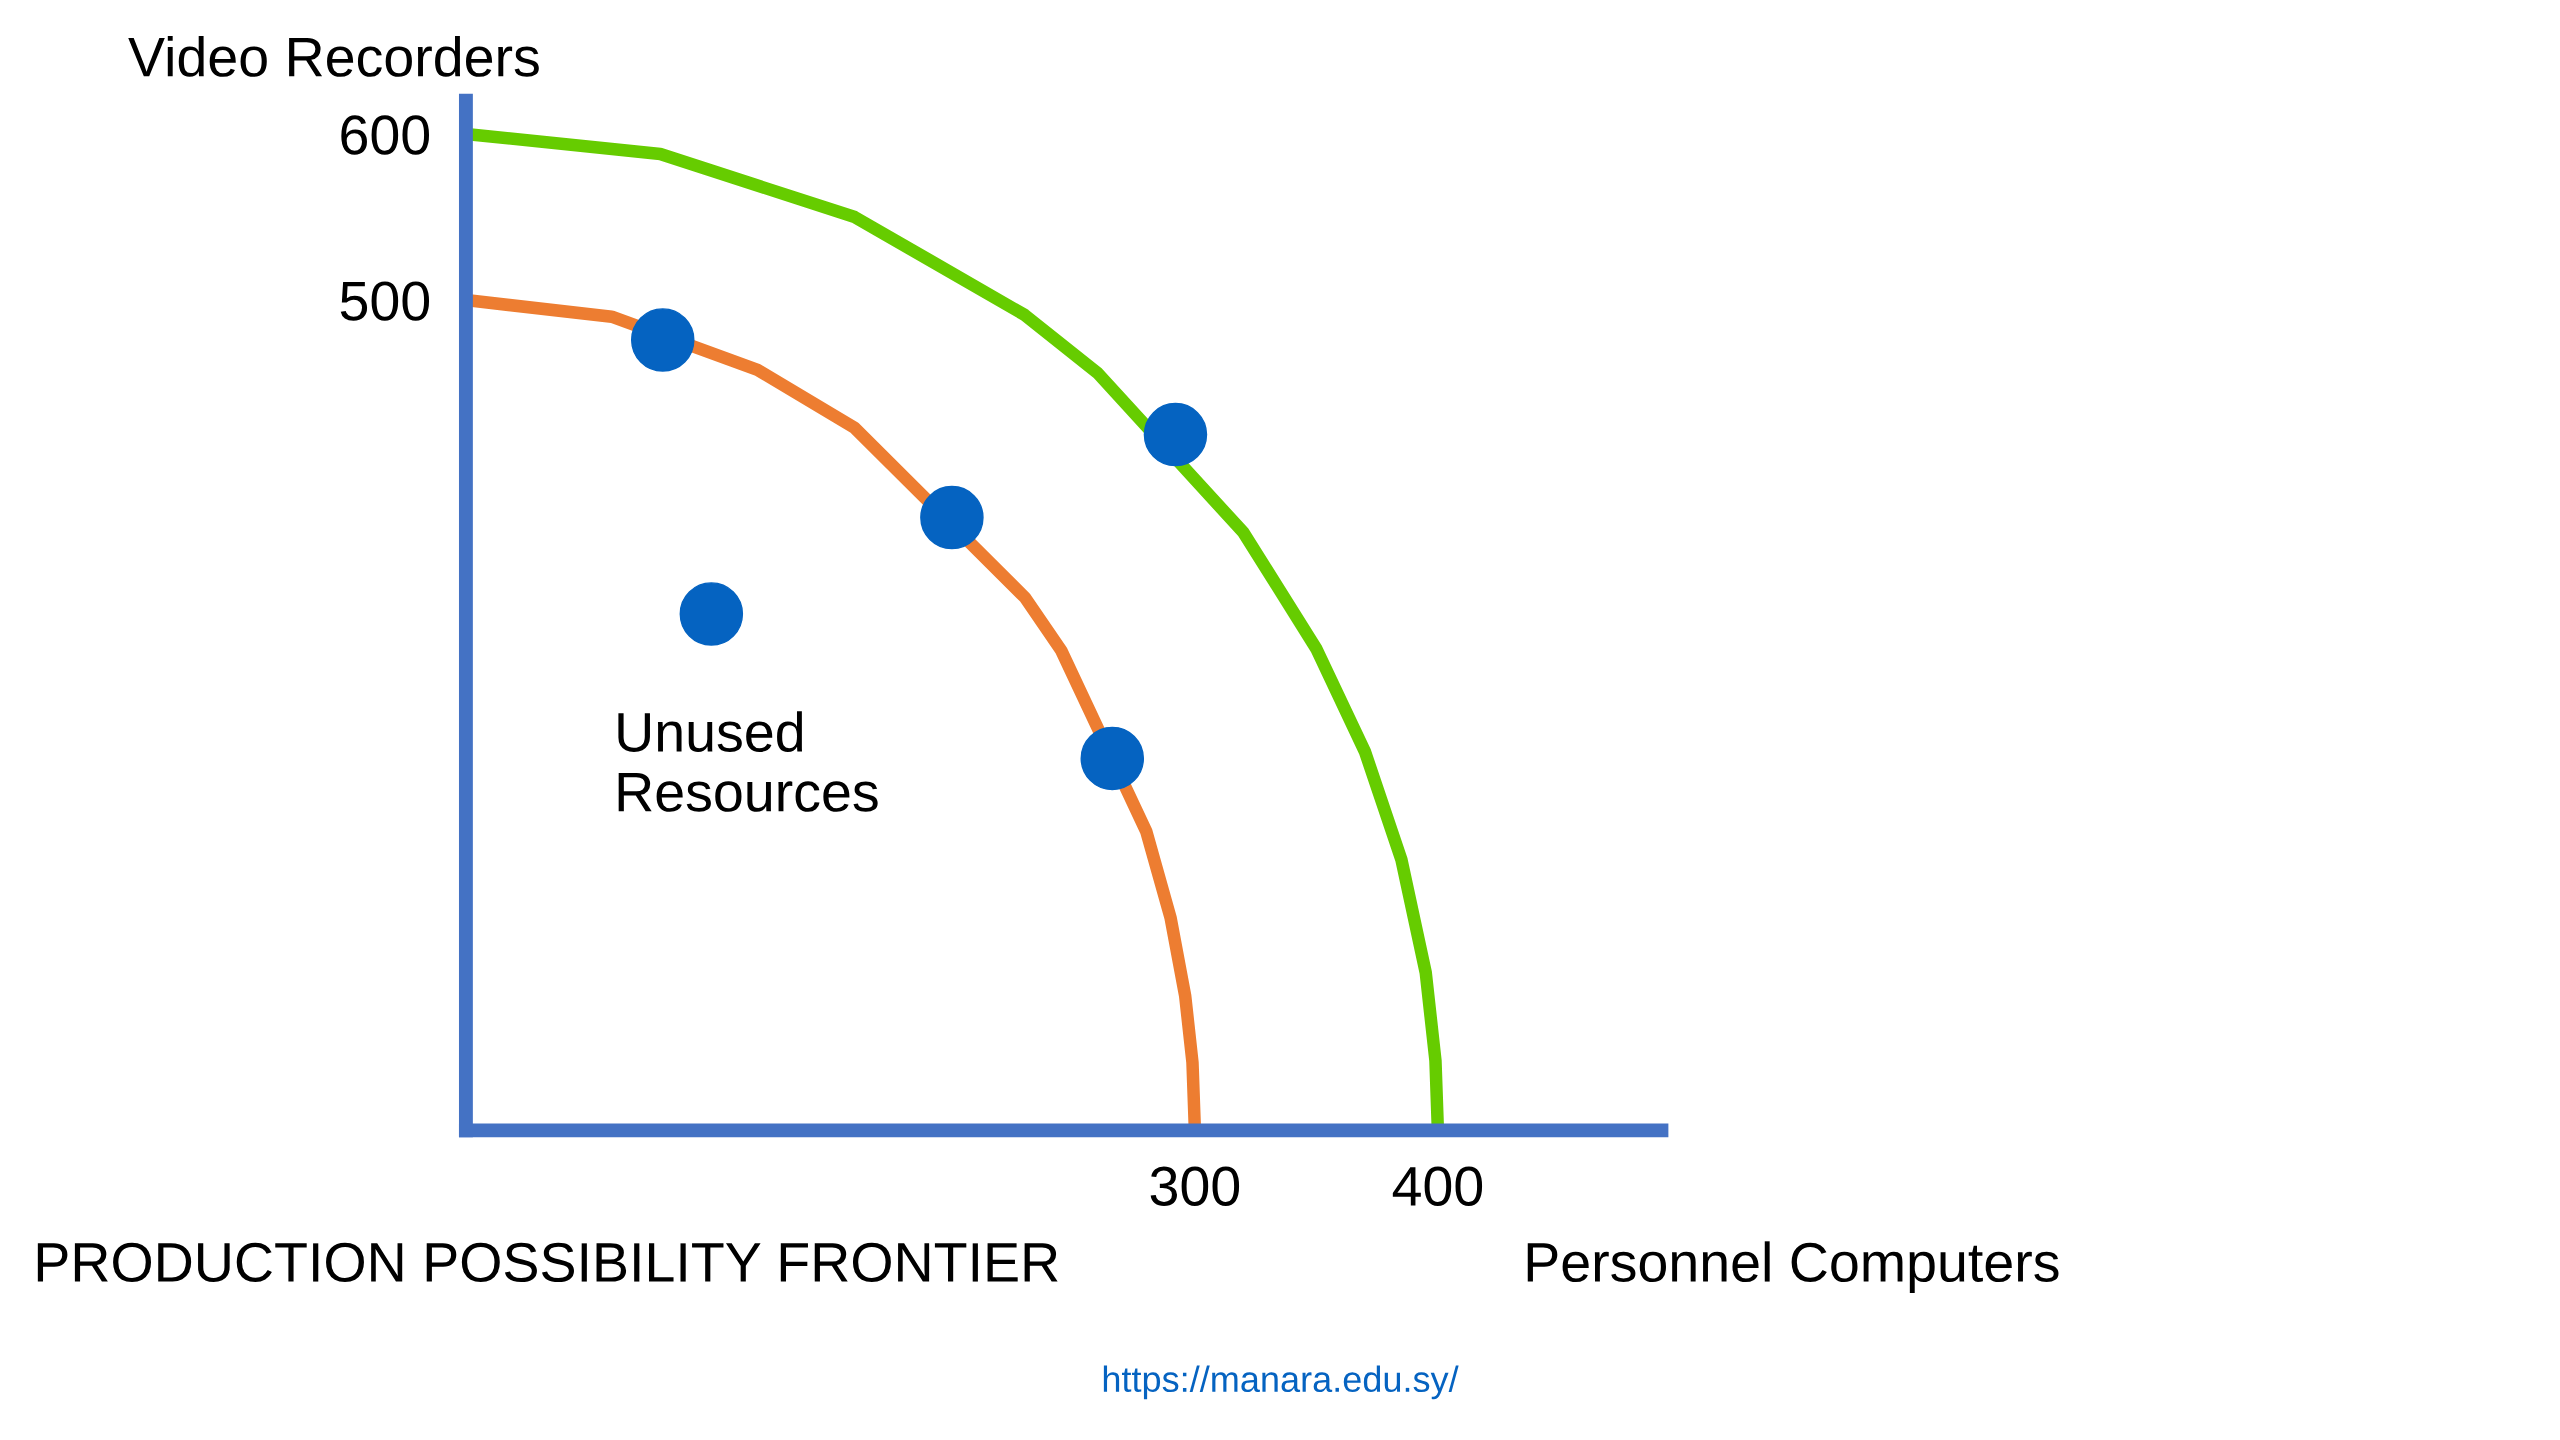 The image size is (2560, 1440). What do you see at coordinates (547, 1262) in the screenshot?
I see `text: PRODUCTION POSSIBILITY FRONTIER` at bounding box center [547, 1262].